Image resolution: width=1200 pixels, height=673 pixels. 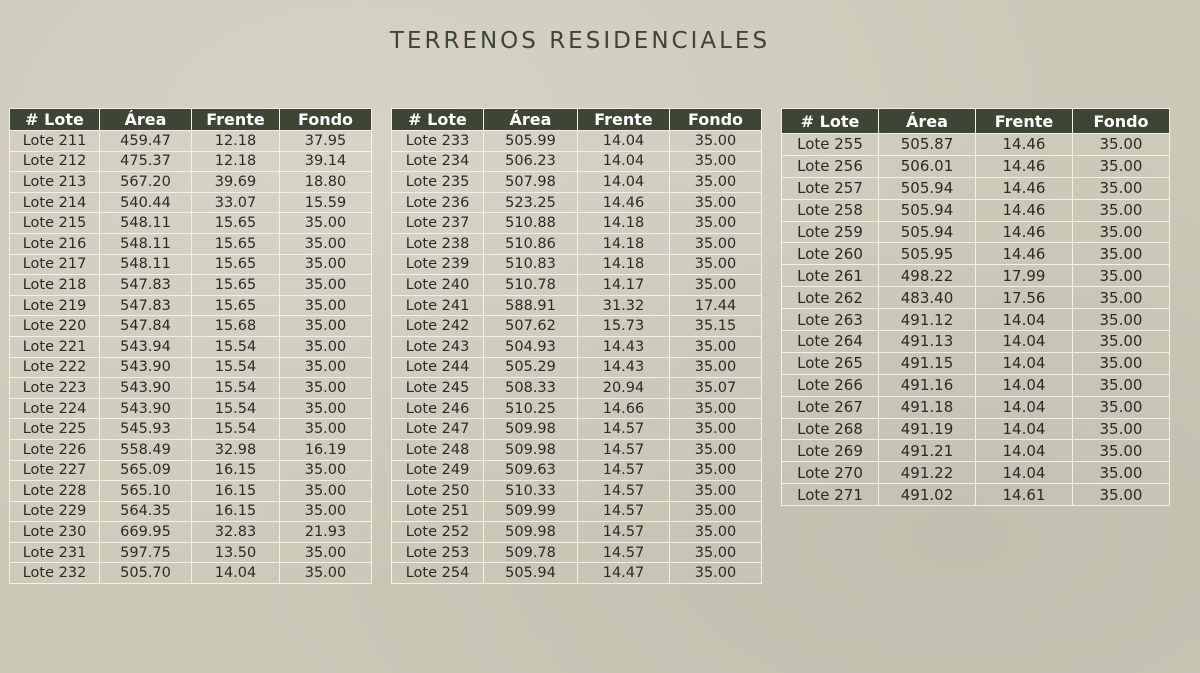 I want to click on cell-lote: Lote 259, so click(x=830, y=232).